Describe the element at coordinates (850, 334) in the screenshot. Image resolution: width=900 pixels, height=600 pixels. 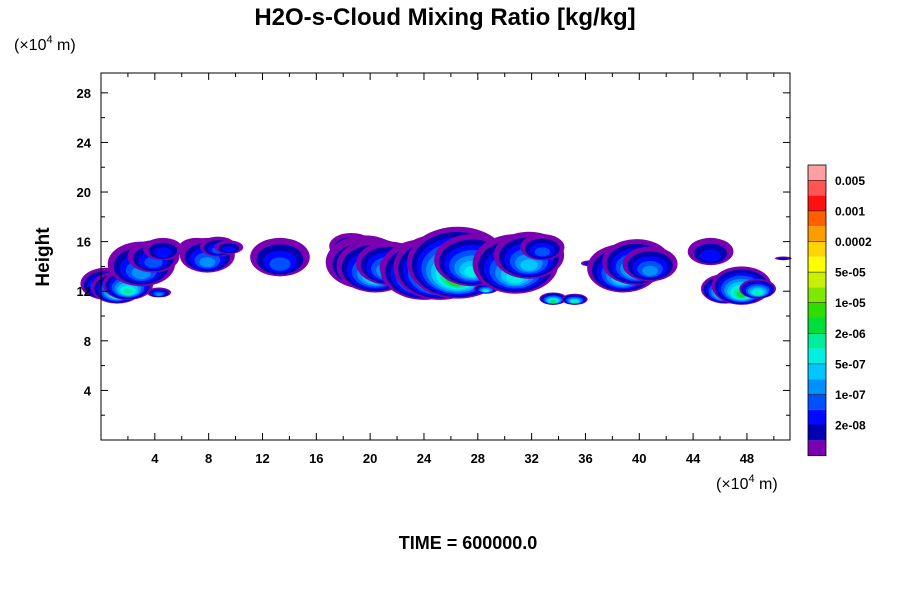
I see `colorbar-label: 2e-06` at that location.